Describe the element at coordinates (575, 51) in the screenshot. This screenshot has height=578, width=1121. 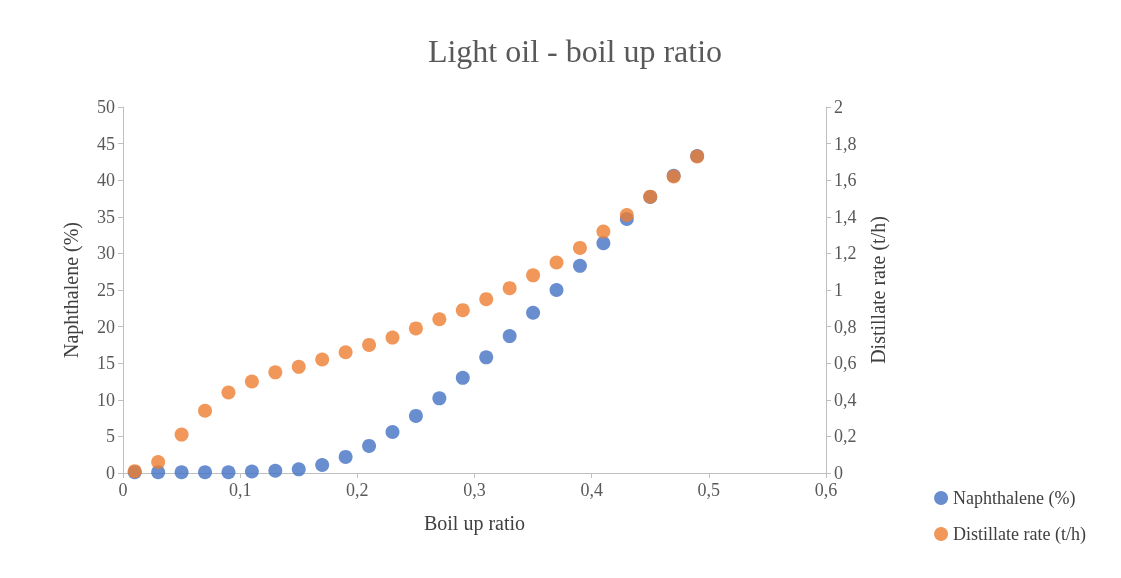
I see `chart-title: Light oil - boil up ratio` at that location.